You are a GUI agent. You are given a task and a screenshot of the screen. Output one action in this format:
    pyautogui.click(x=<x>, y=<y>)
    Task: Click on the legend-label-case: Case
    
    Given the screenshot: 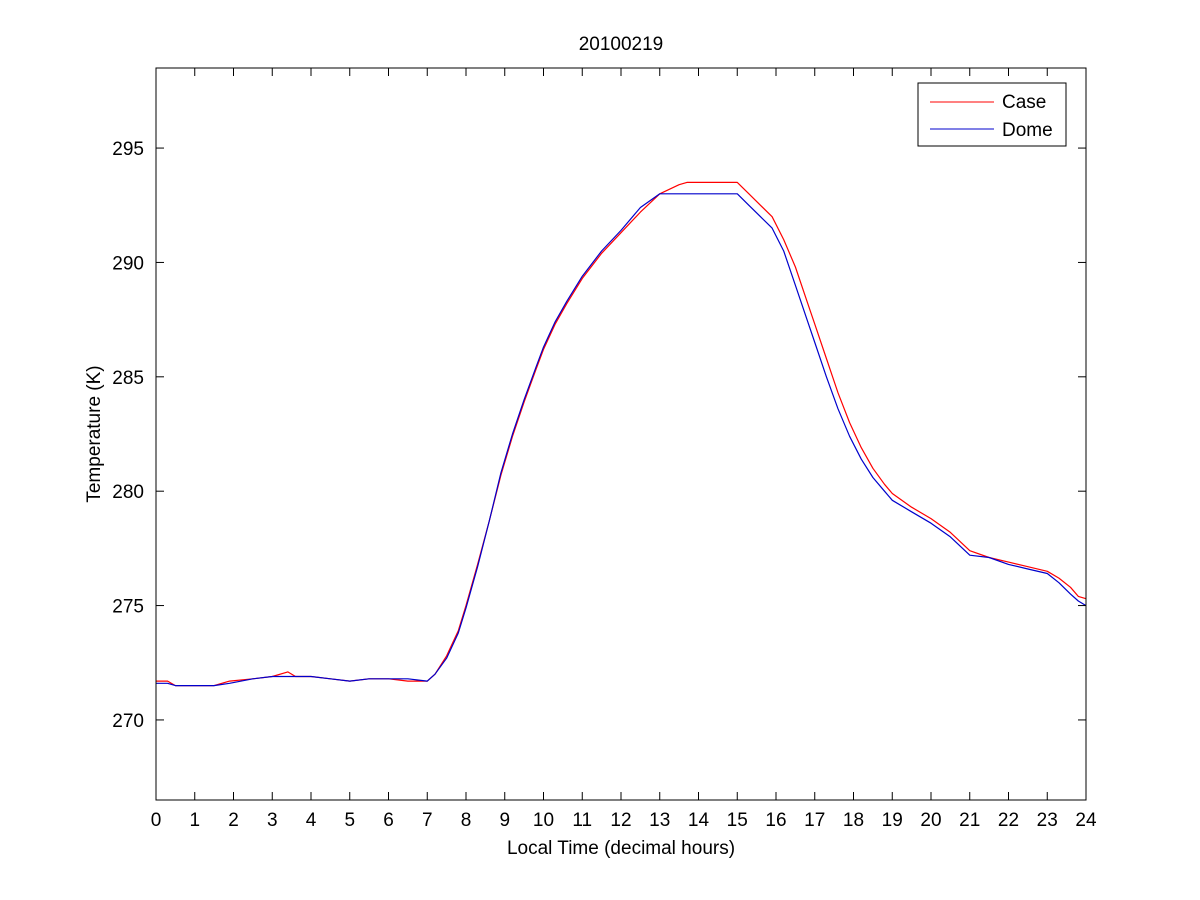 What is the action you would take?
    pyautogui.click(x=1024, y=102)
    